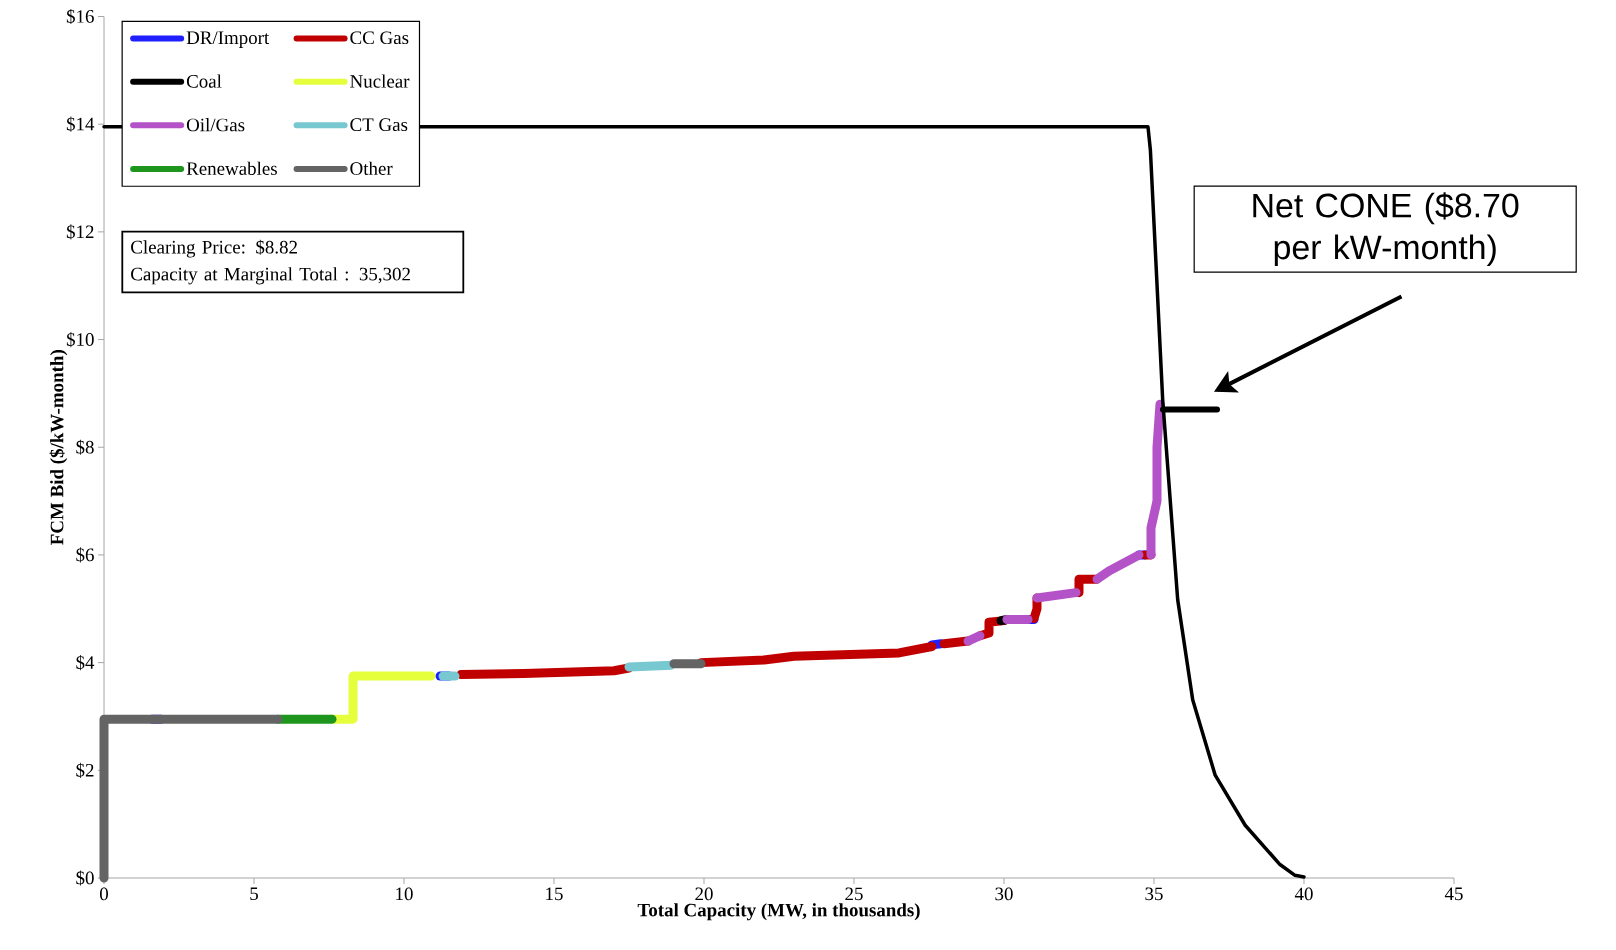 This screenshot has width=1616, height=950. I want to click on x-tick-label: 40, so click(1303, 894).